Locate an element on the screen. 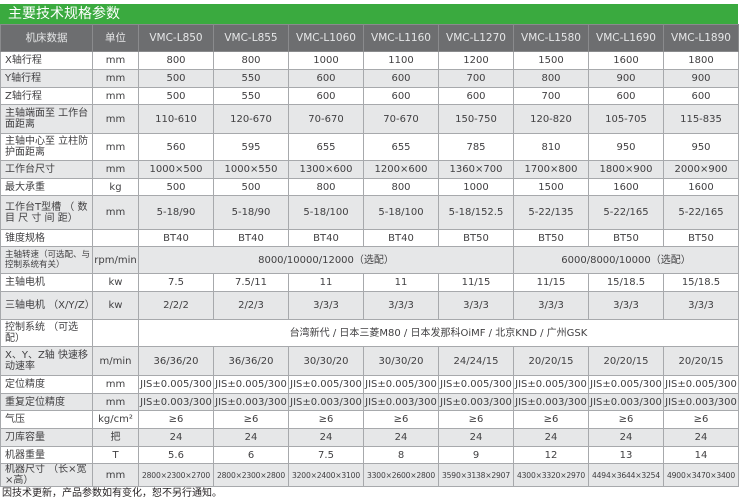 Image resolution: width=739 pixels, height=501 pixels. row-label: 机器尺寸 （长×宽×高） is located at coordinates (46, 475).